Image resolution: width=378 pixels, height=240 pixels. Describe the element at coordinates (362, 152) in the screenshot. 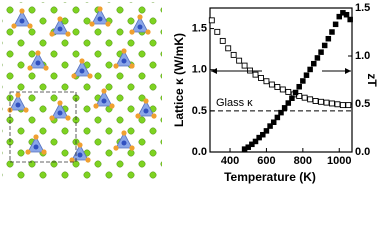

I see `y2-tick-label: 0.0` at that location.